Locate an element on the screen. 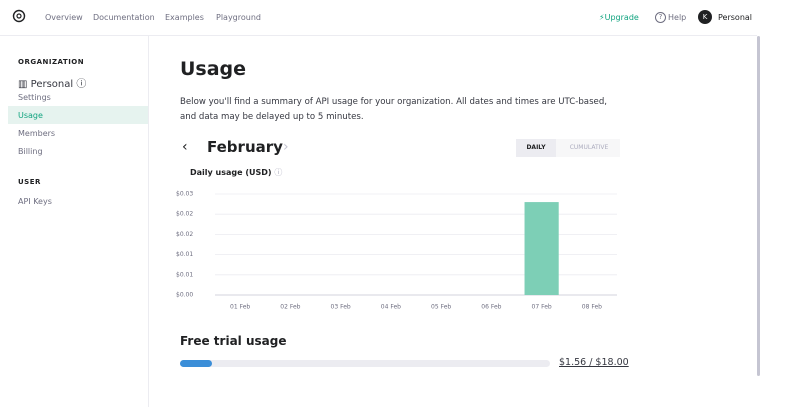 The height and width of the screenshot is (407, 796). sidebar-heading: ORGANIZATION is located at coordinates (51, 62).